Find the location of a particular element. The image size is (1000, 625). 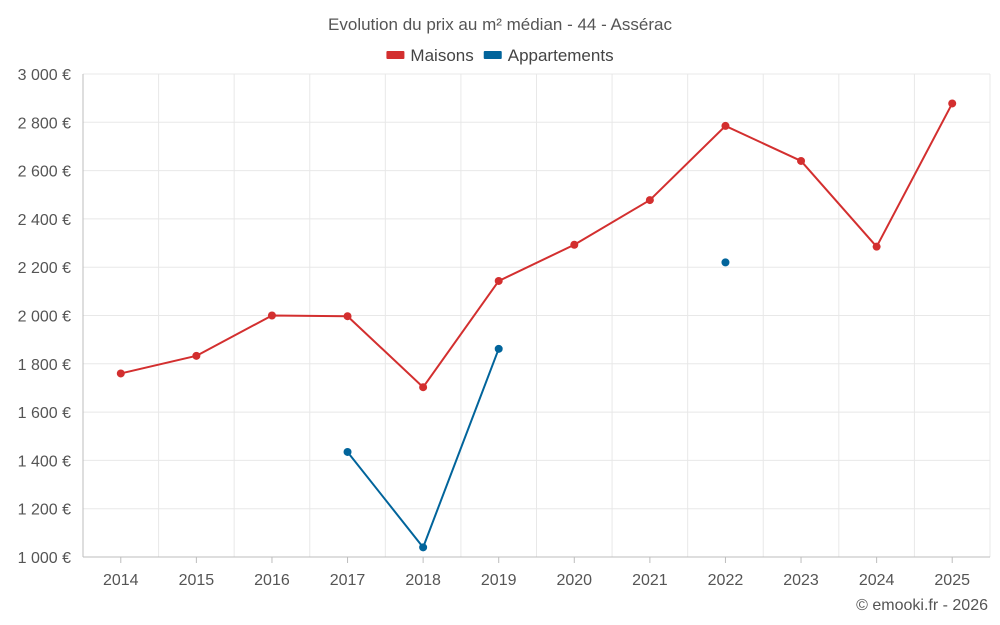

series-line-appartements is located at coordinates (423, 448).